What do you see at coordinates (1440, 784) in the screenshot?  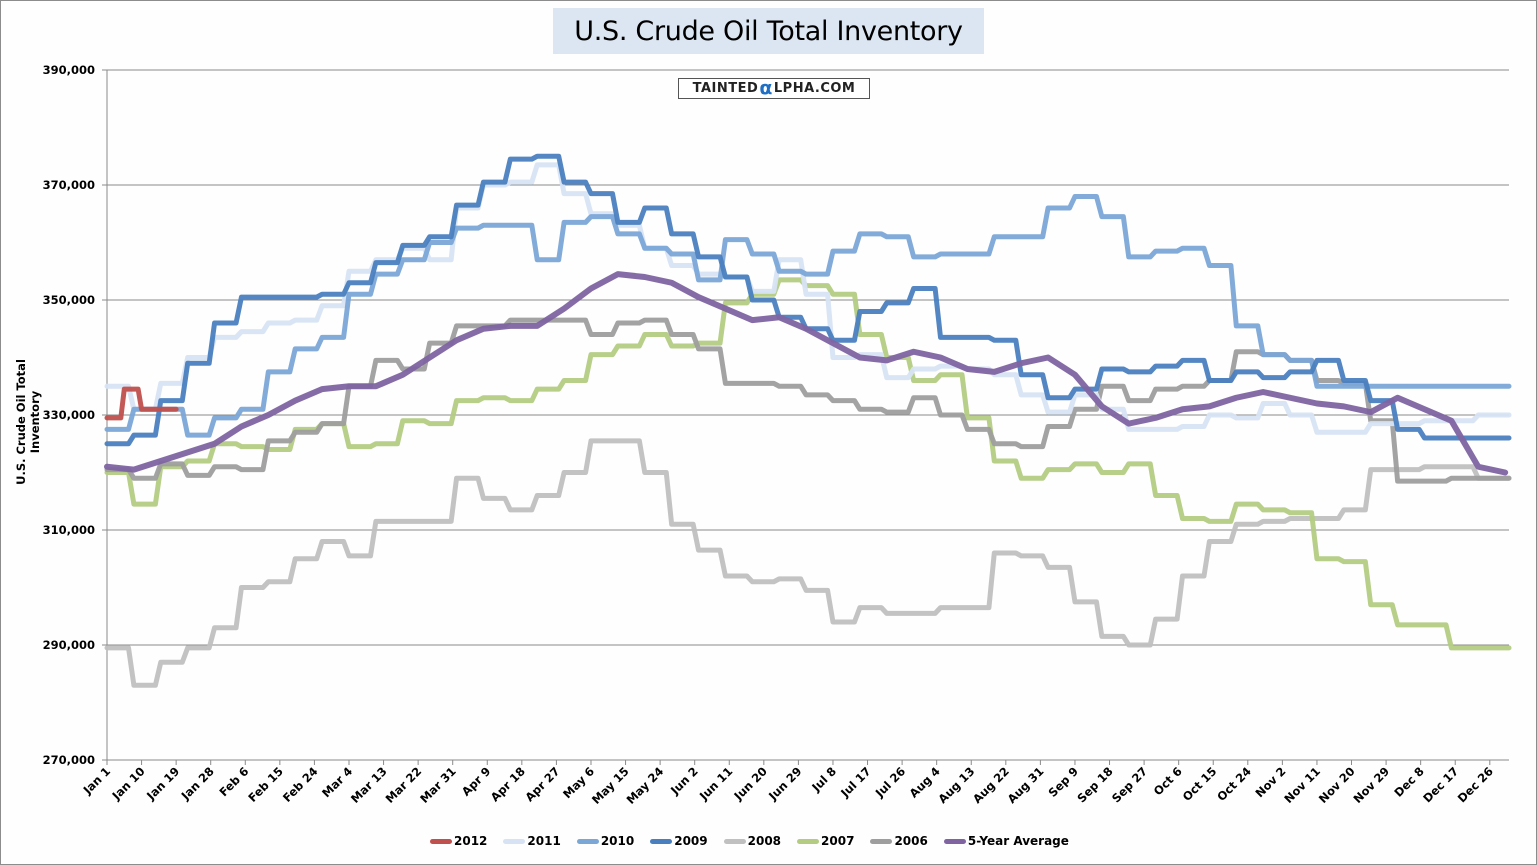 I see `x-tick-label: Dec 17` at bounding box center [1440, 784].